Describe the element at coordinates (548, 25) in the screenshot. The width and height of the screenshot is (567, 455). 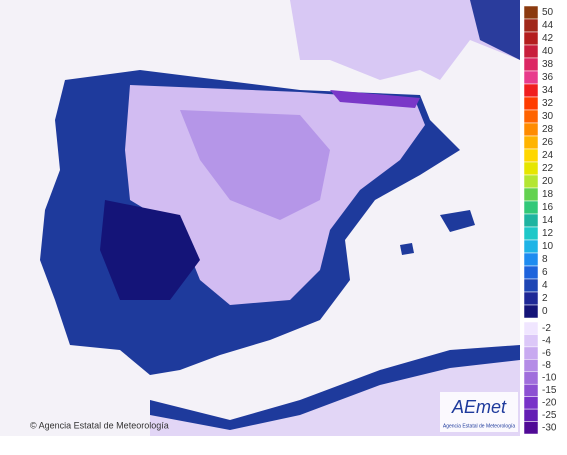
I see `legend-label: 44` at that location.